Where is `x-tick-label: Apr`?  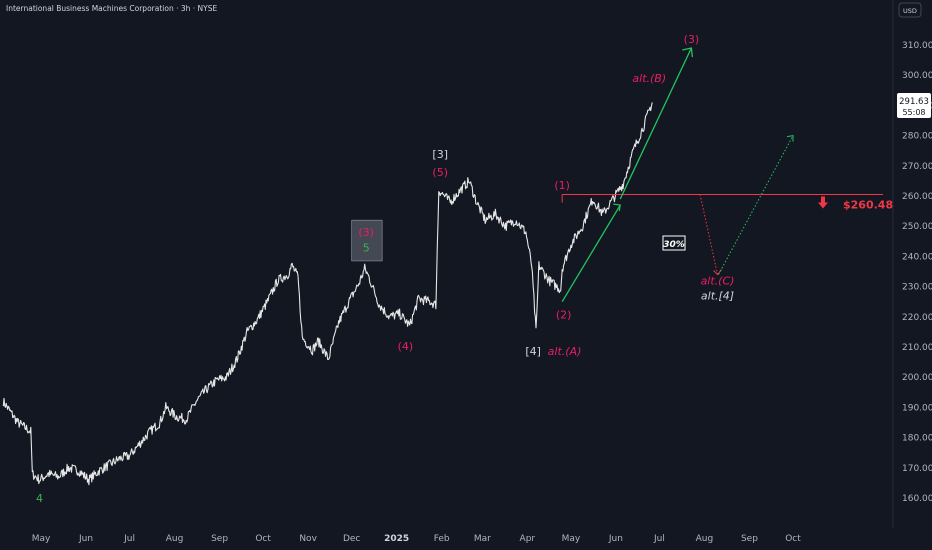 x-tick-label: Apr is located at coordinates (528, 539).